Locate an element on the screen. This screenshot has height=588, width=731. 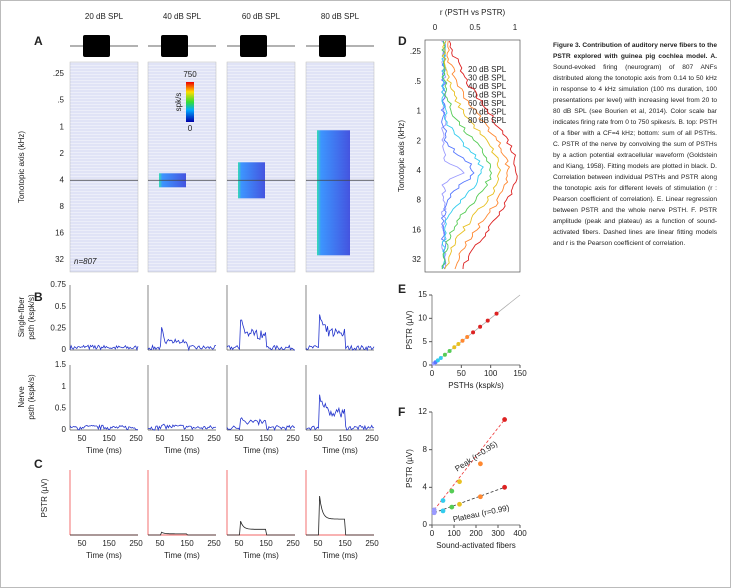
y-axis-label: Single-fiber is located at coordinates (21, 316).